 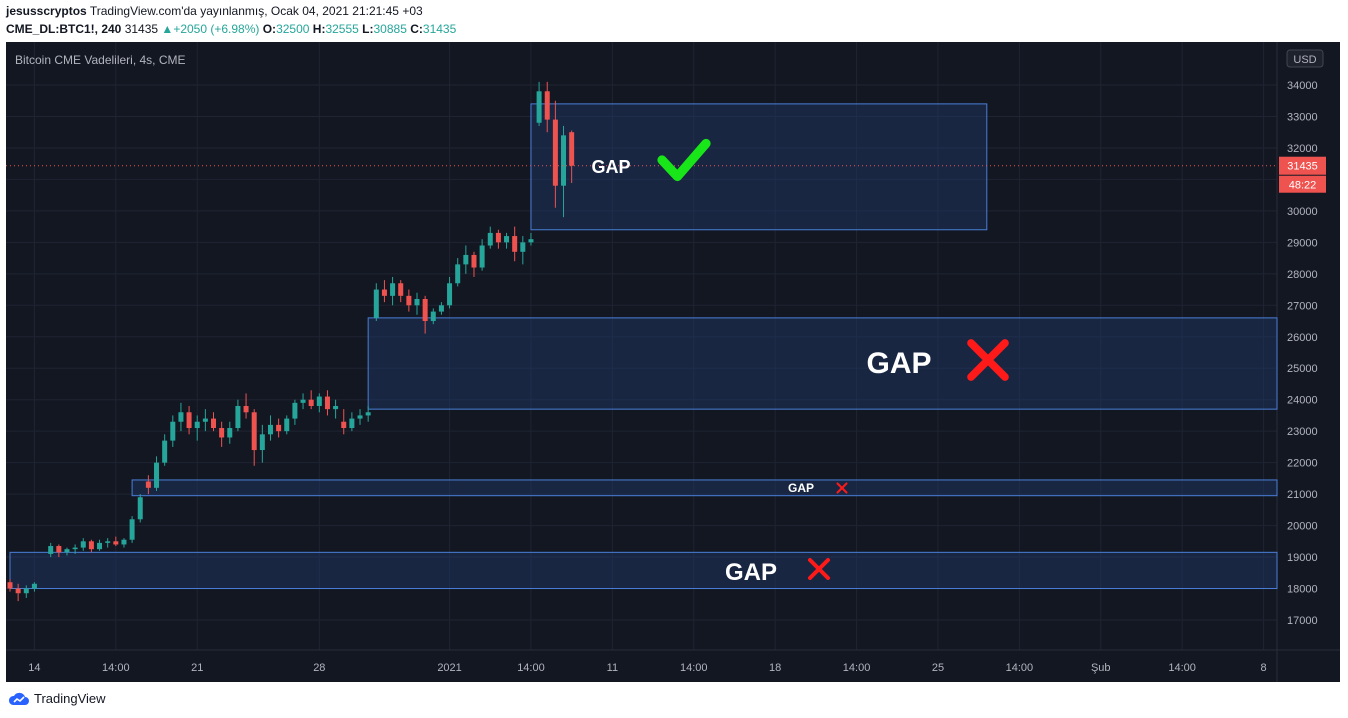 What do you see at coordinates (1302, 275) in the screenshot?
I see `y-tick-label: 28000` at bounding box center [1302, 275].